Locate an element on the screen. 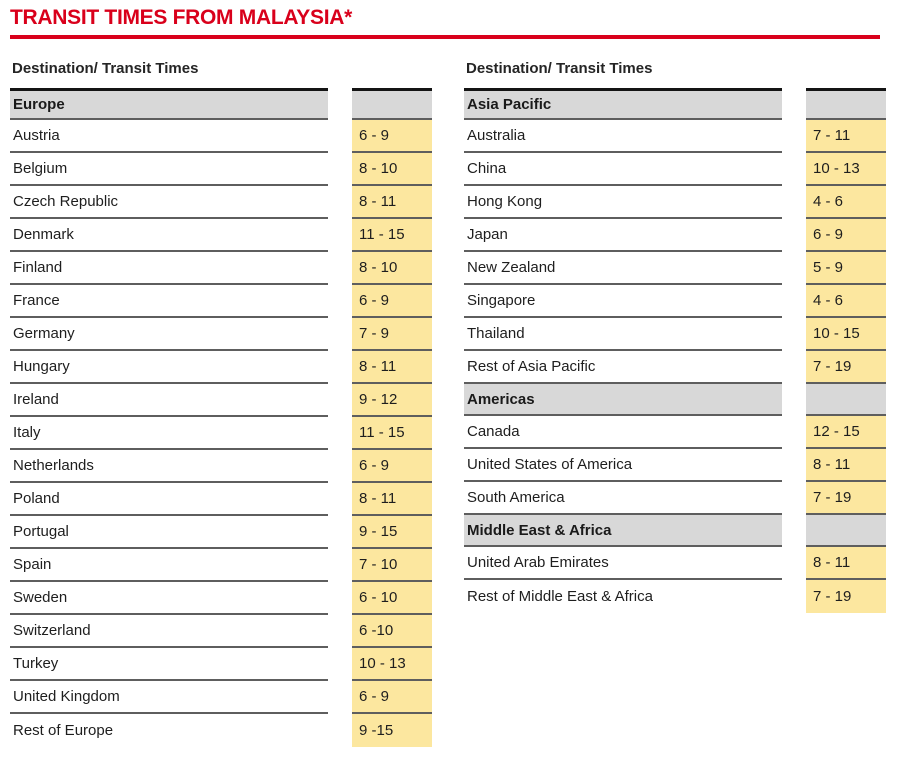 The image size is (897, 760). destination-label: Netherlands is located at coordinates (169, 466).